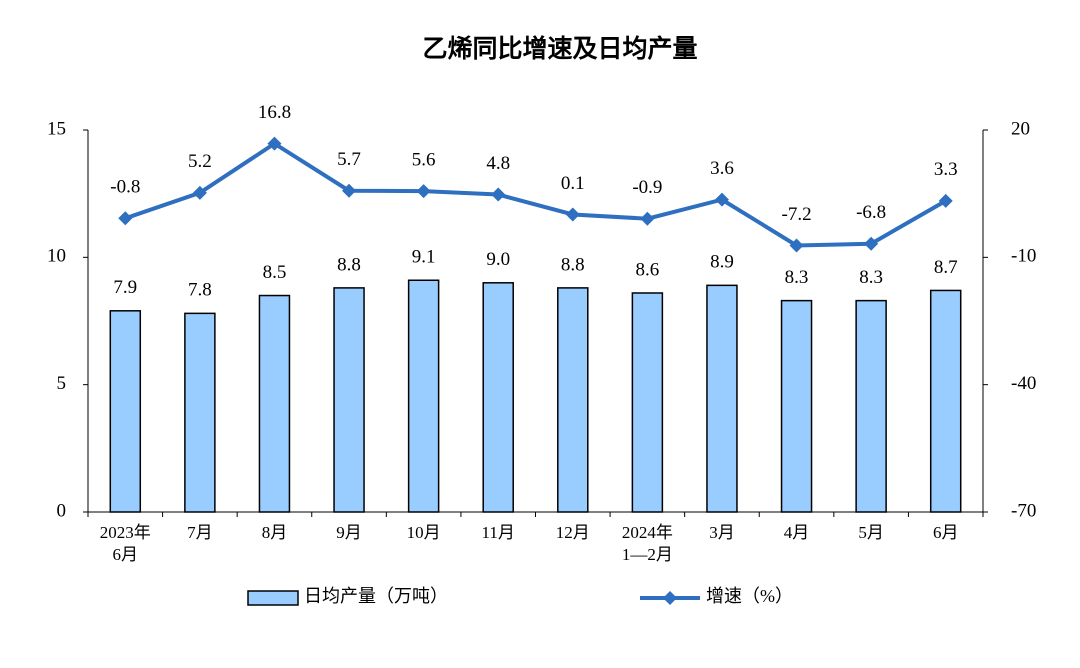 The height and width of the screenshot is (668, 1080). I want to click on x-tick-label: 2024年, so click(647, 532).